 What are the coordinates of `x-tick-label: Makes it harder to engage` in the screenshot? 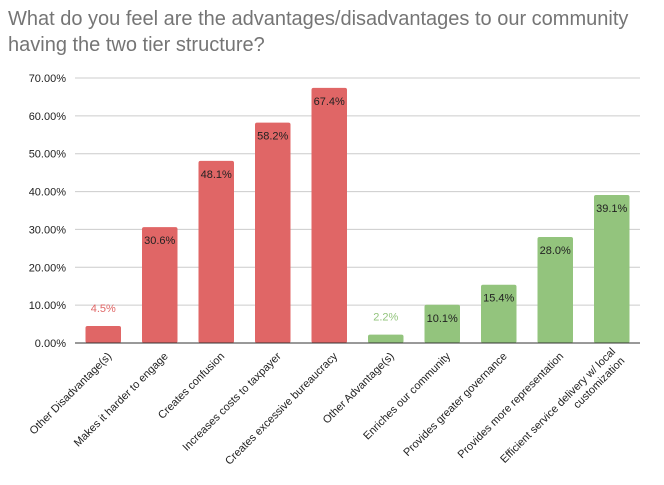 It's located at (121, 399).